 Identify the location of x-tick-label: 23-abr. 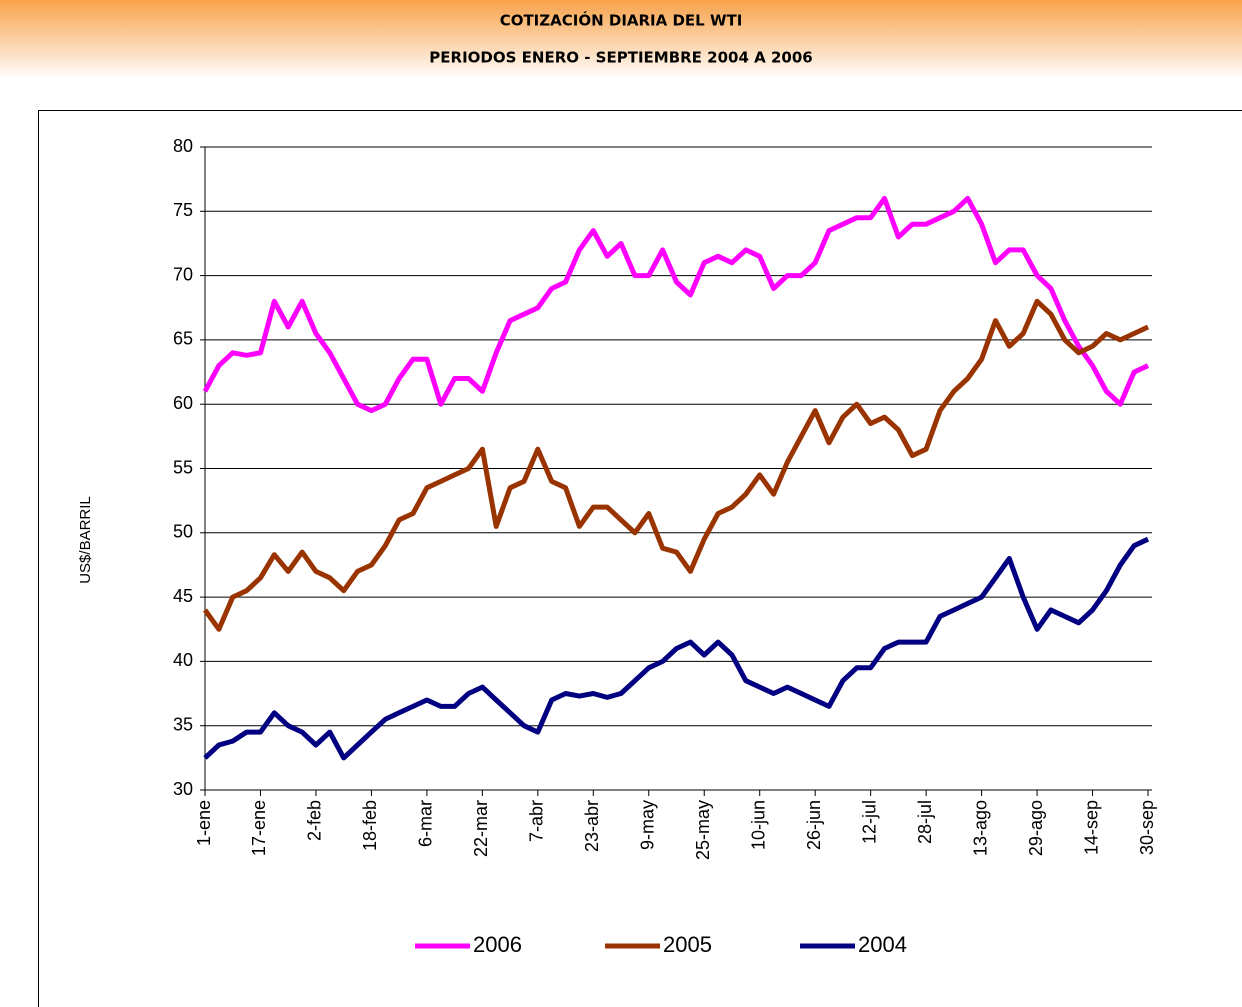
(592, 826).